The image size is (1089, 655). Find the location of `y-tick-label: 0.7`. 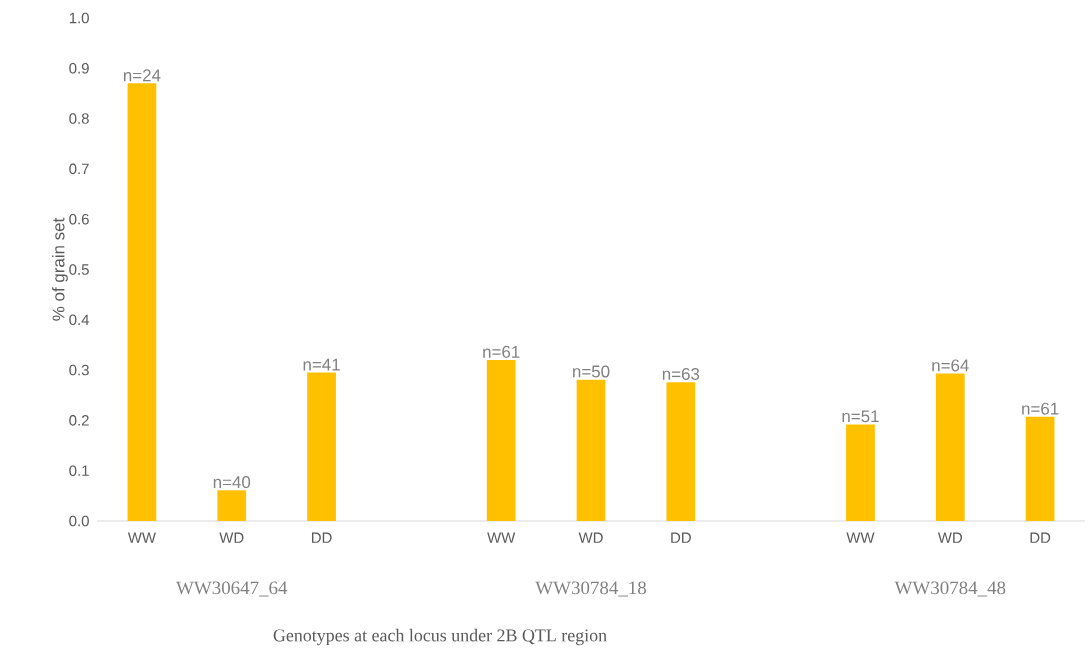

y-tick-label: 0.7 is located at coordinates (79, 169).